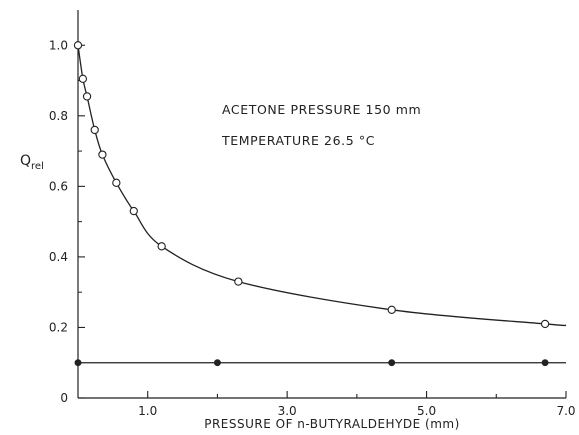 Image resolution: width=579 pixels, height=435 pixels. What do you see at coordinates (332, 424) in the screenshot?
I see `x-axis-label: PRESSURE OF n-BUTYRALDEHYDE (mm)` at bounding box center [332, 424].